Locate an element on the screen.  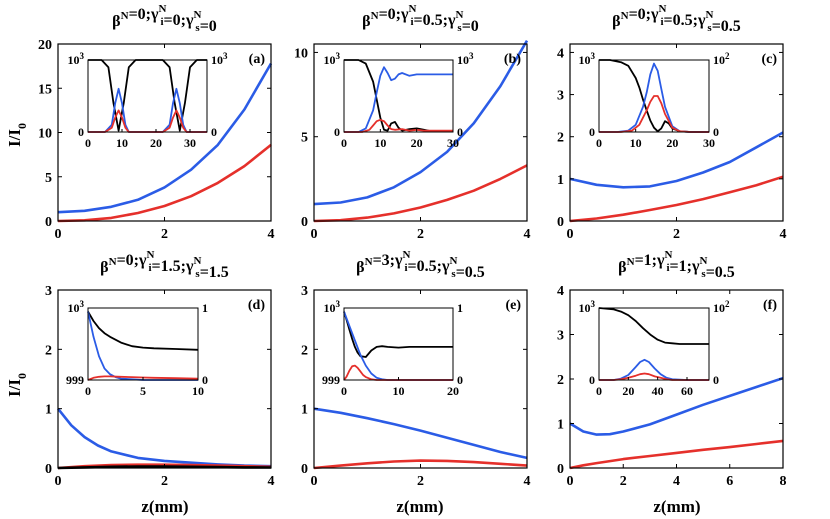
title-text: =0.5 is located at coordinates (470, 272).